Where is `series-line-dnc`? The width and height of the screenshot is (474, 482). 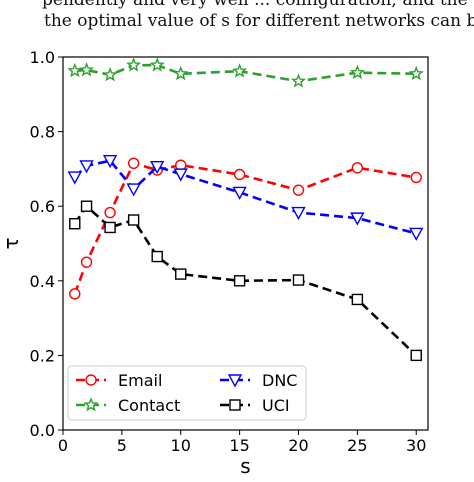 series-line-dnc is located at coordinates (245, 197).